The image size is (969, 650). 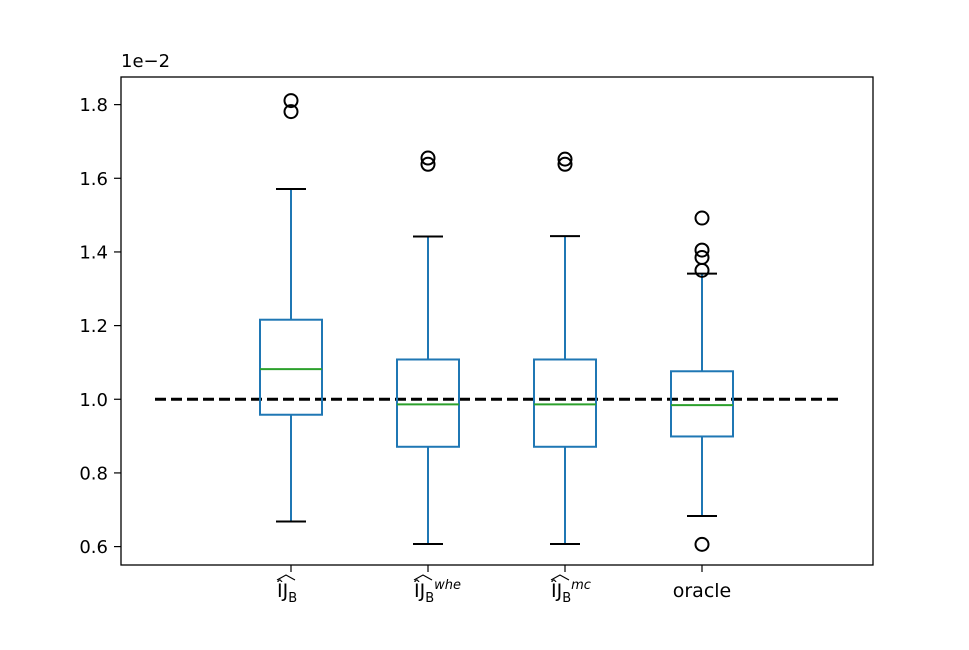 I want to click on x-tick-label: ÎJBmc, so click(x=570, y=592).